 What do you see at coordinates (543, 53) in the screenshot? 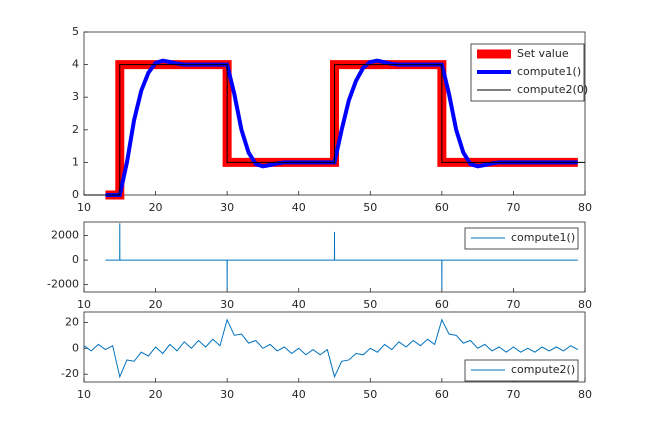
I see `legend-label: Set value` at bounding box center [543, 53].